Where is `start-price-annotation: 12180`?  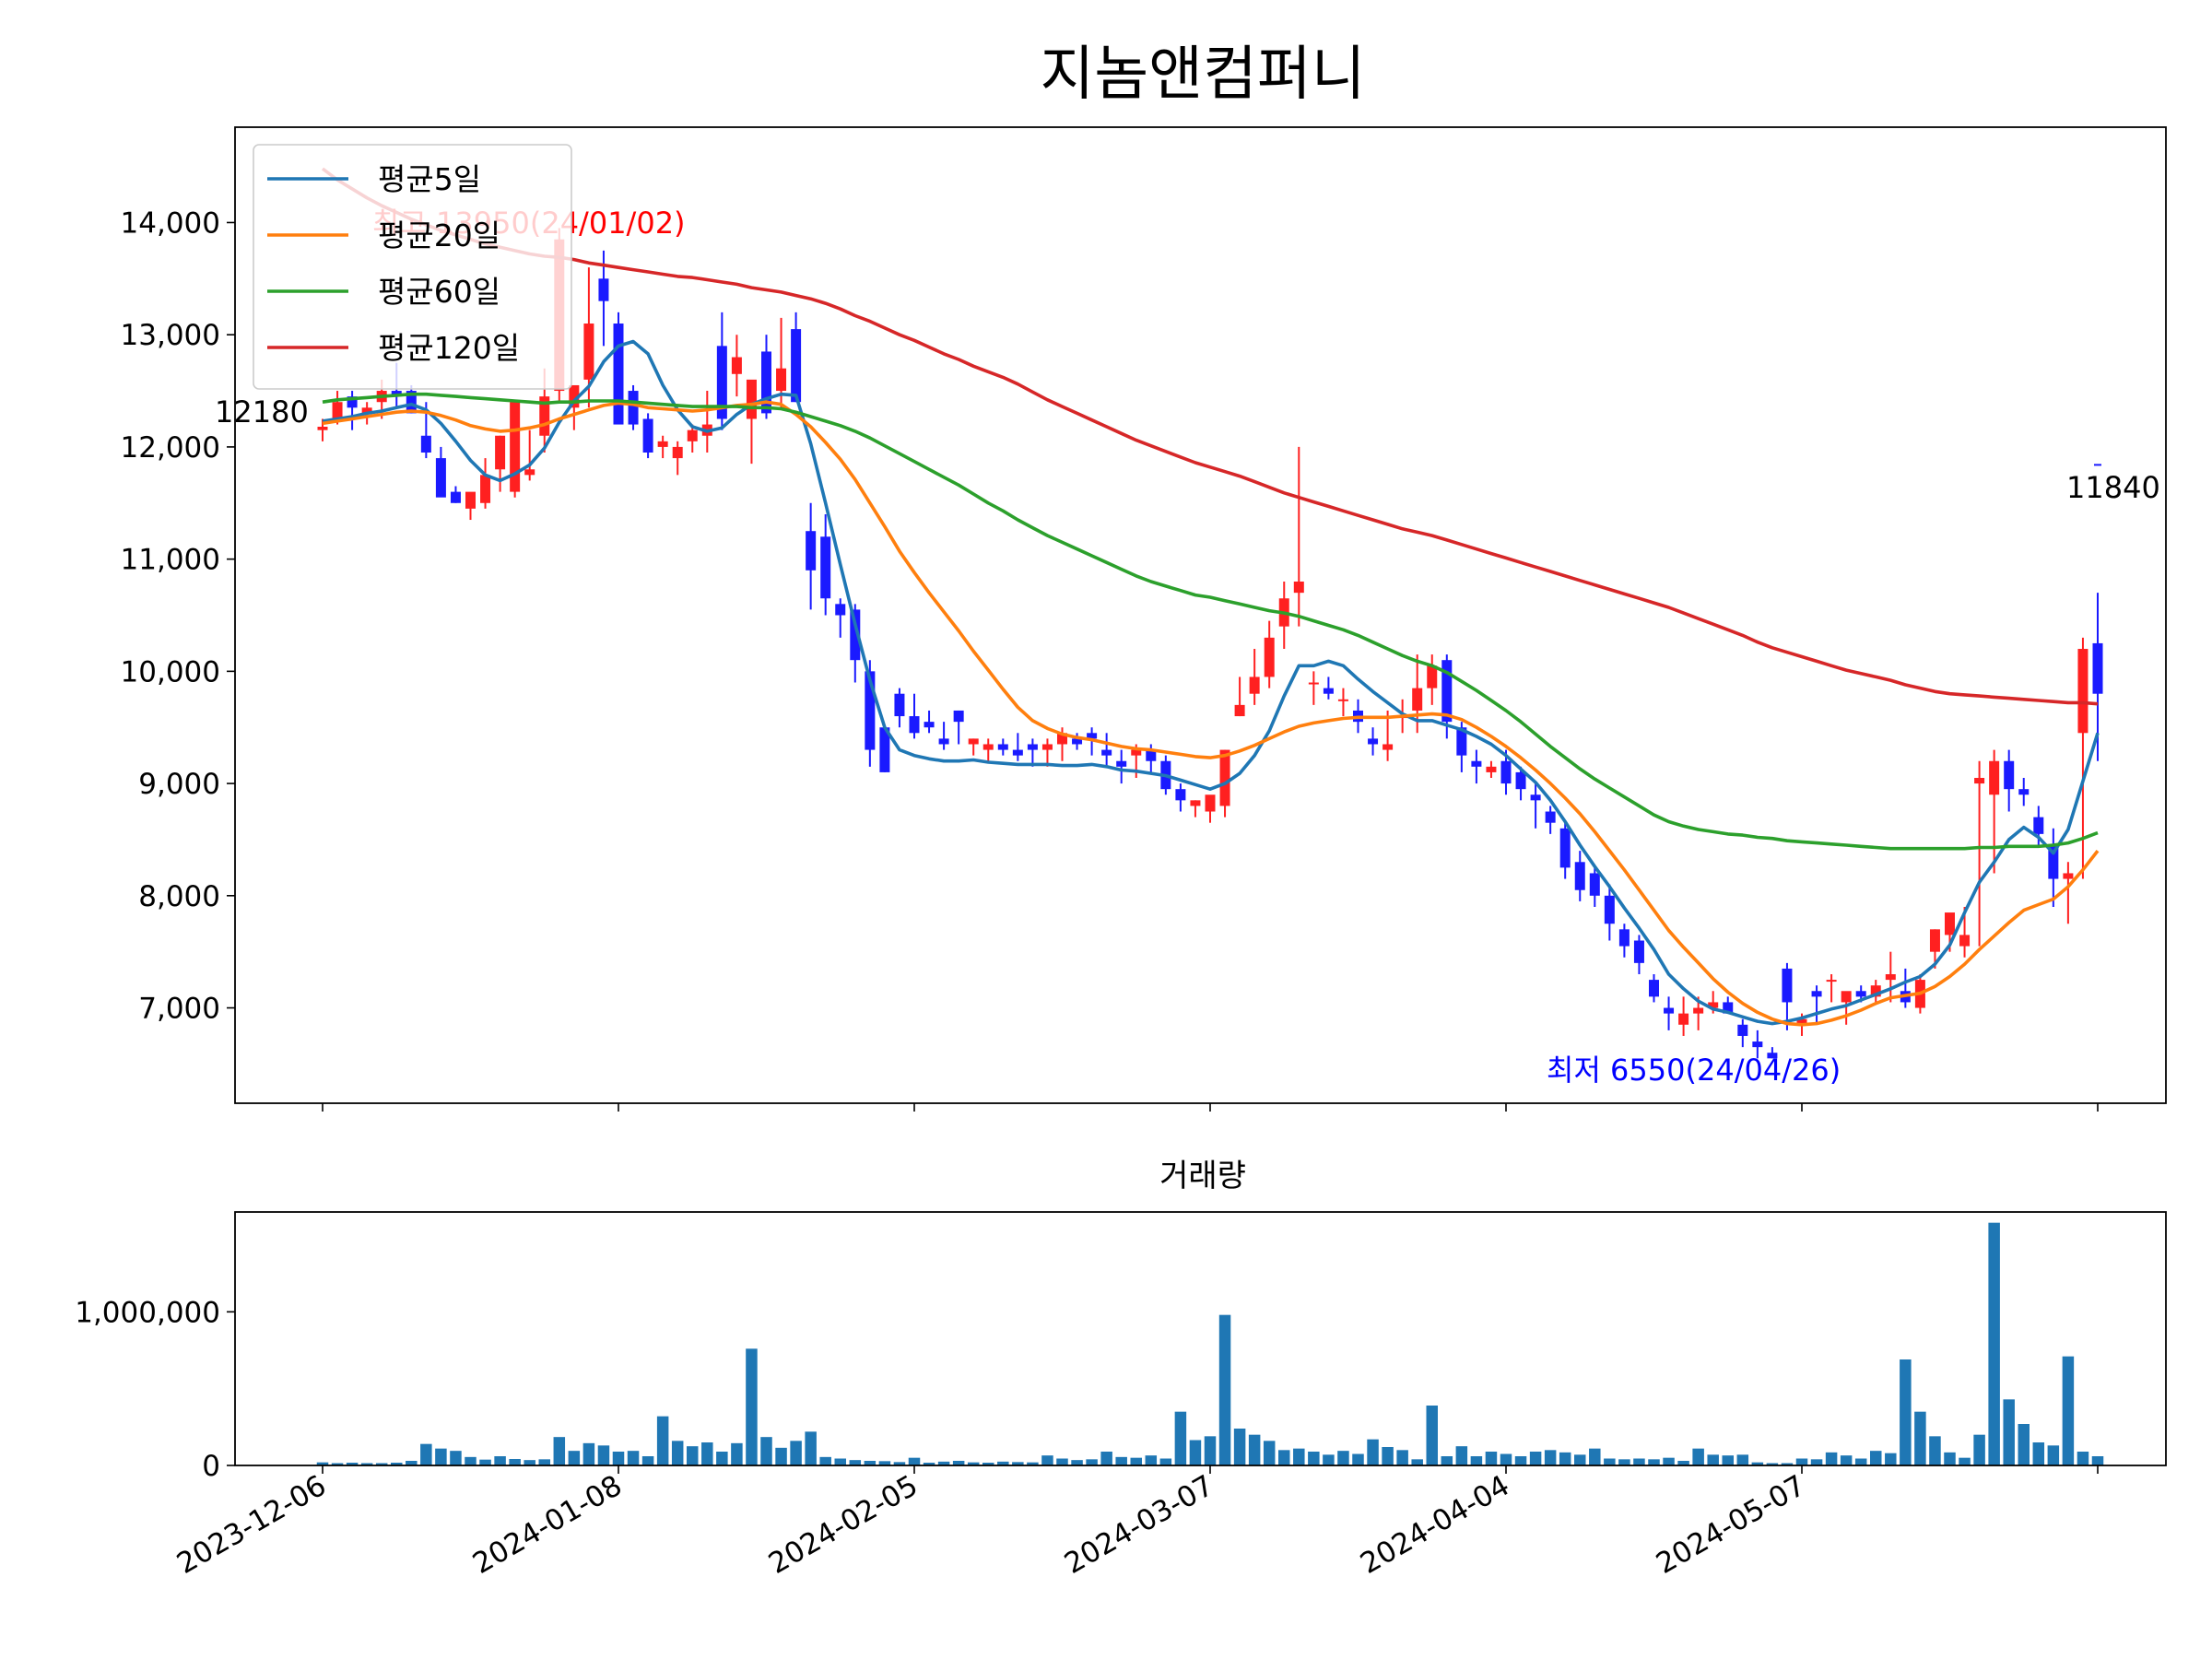 start-price-annotation: 12180 is located at coordinates (262, 411).